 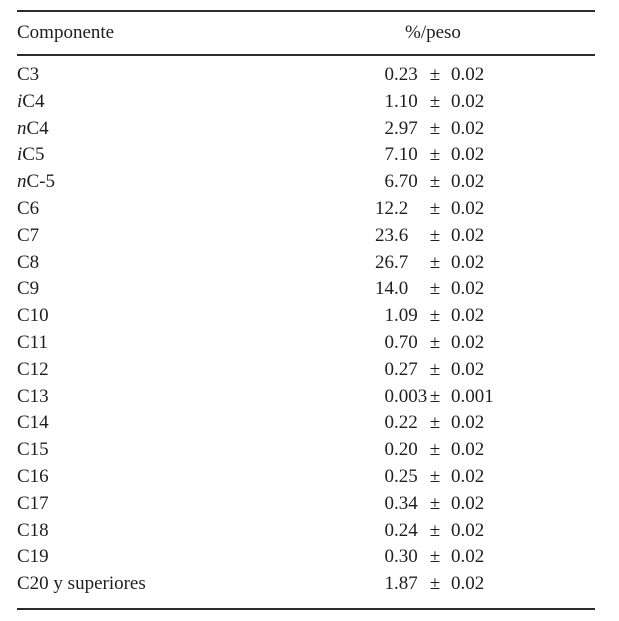 I want to click on value-cell: 7.10 ±0.02, so click(x=484, y=155).